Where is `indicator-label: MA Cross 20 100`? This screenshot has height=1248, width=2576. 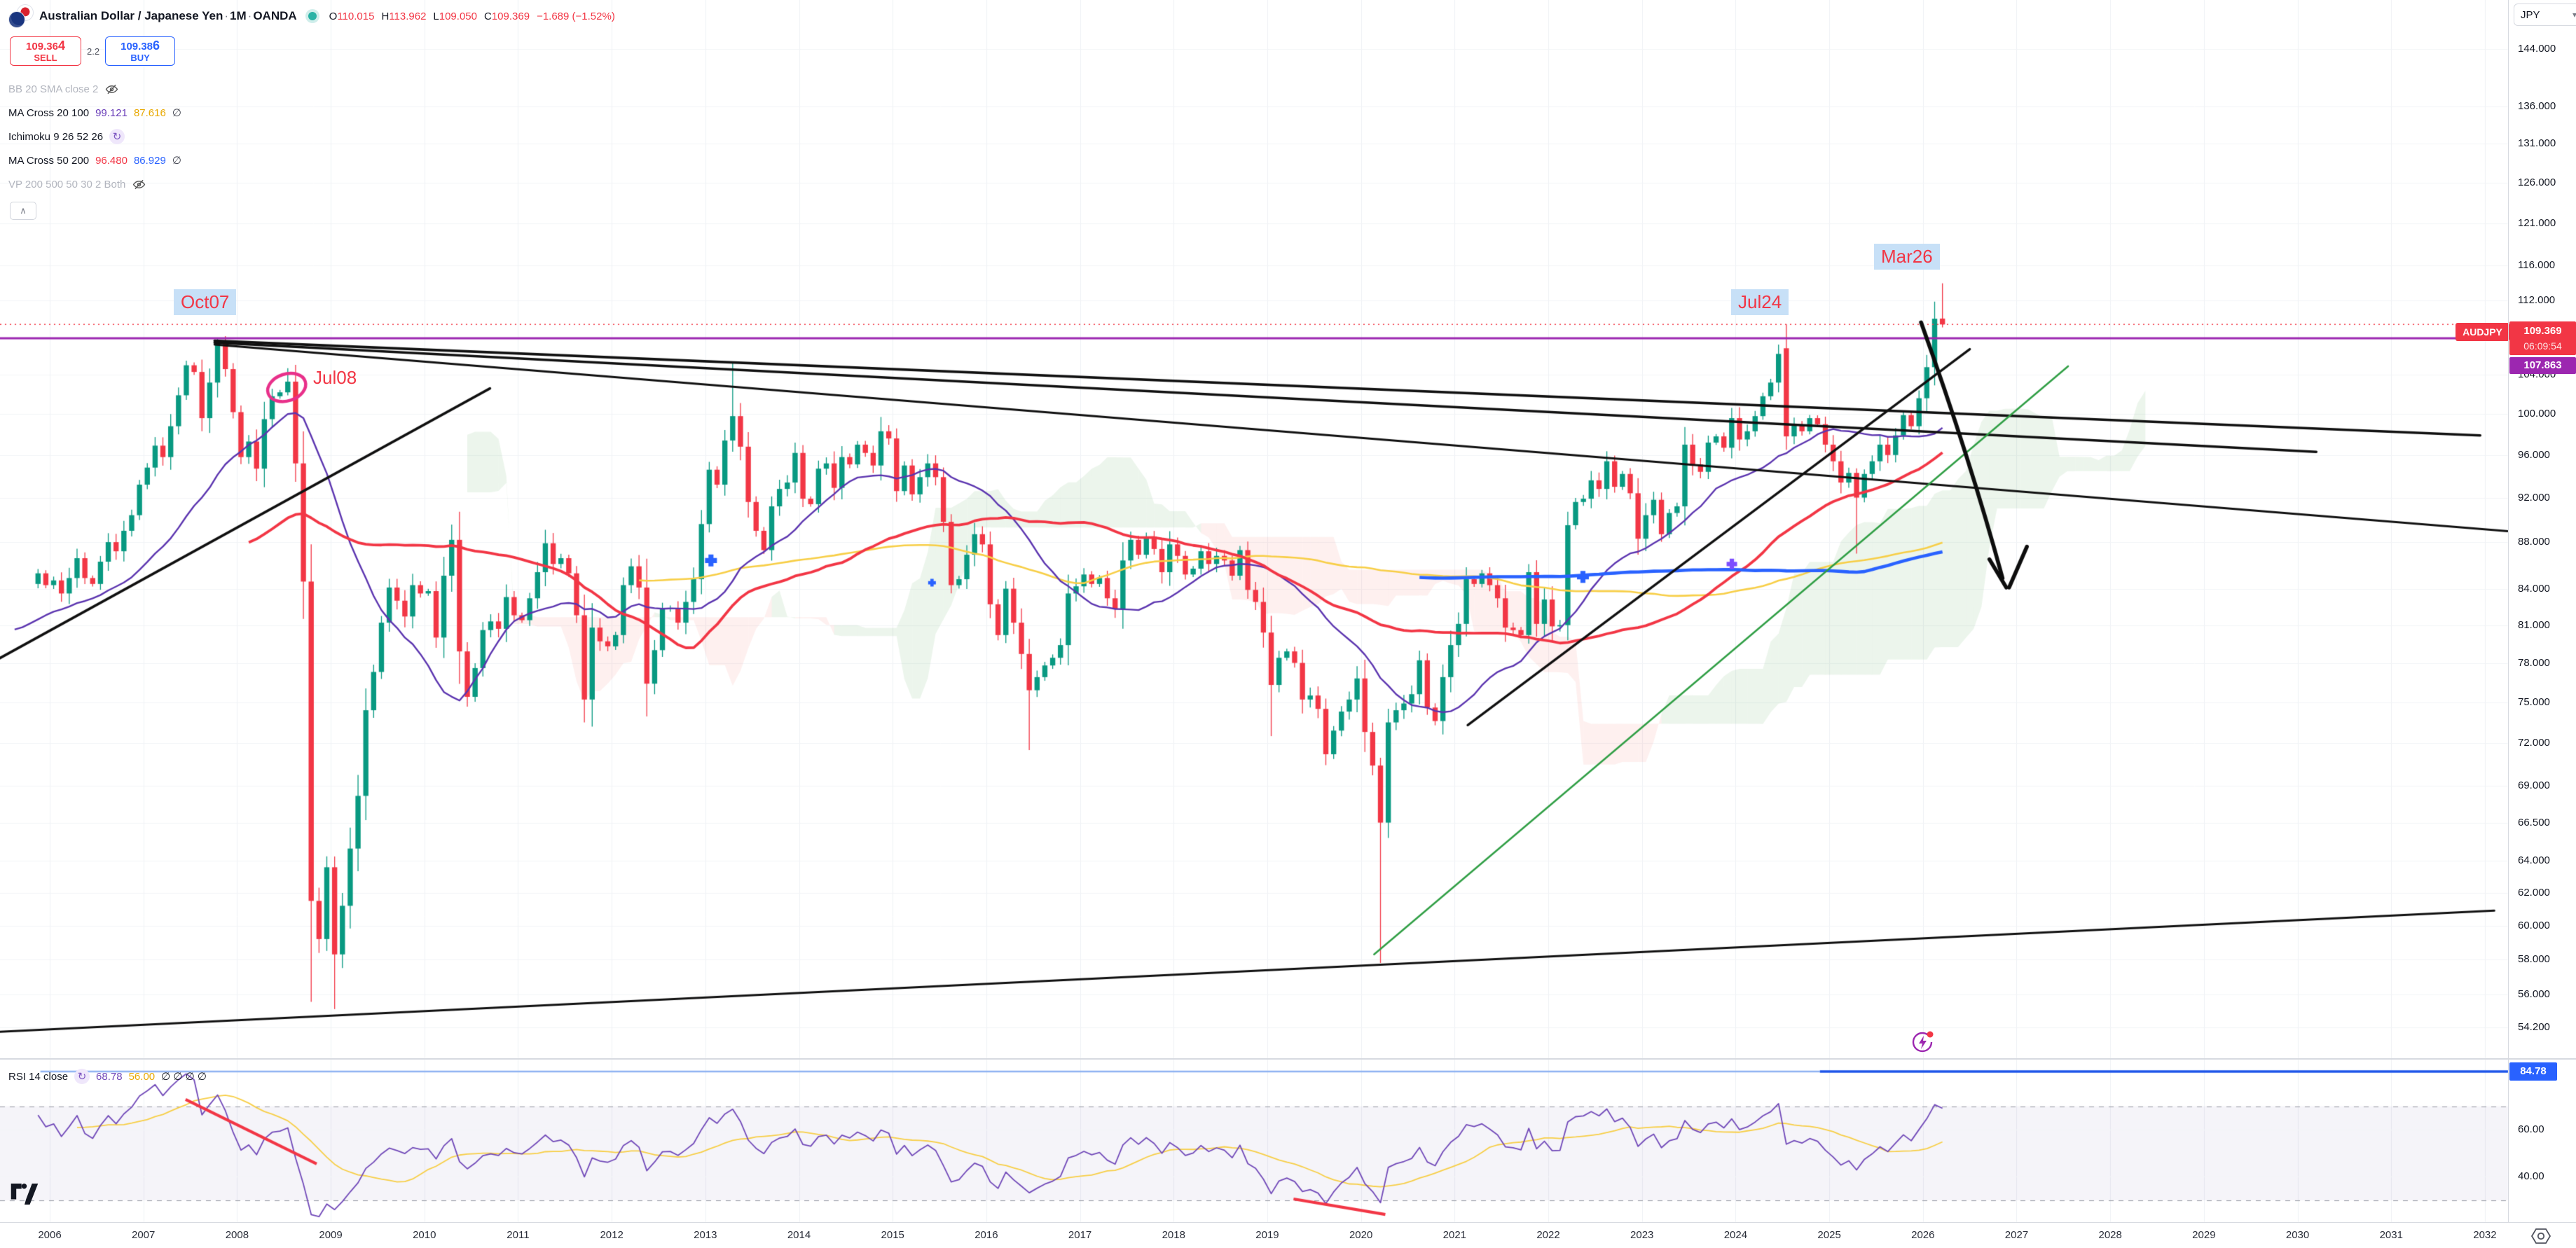
indicator-label: MA Cross 20 100 is located at coordinates (49, 112).